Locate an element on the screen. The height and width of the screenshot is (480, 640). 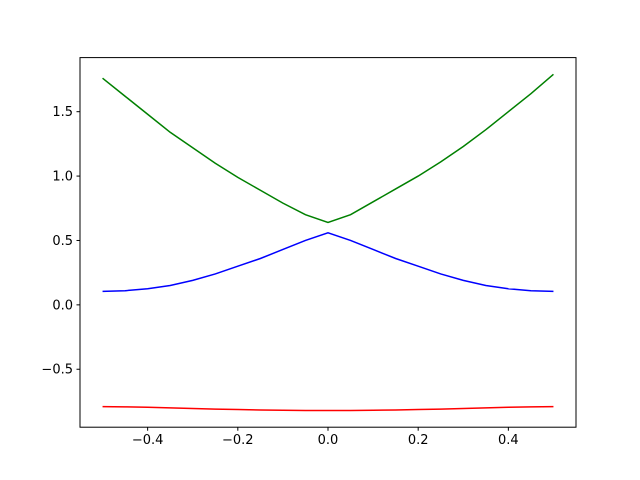
y-tick-label: 1.5 is located at coordinates (62, 112).